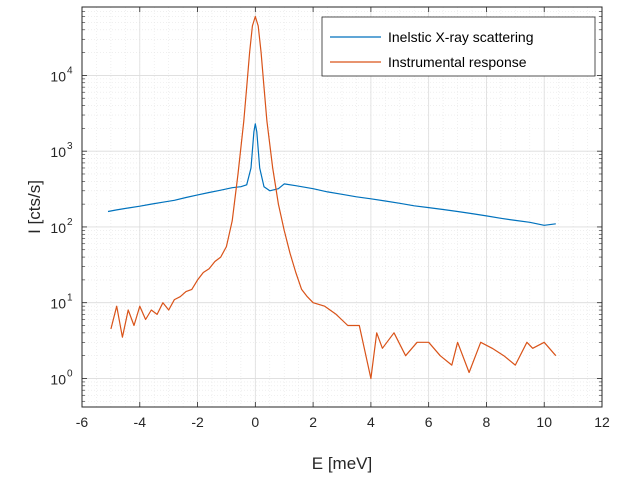  What do you see at coordinates (70, 70) in the screenshot?
I see `y-tick-exponent: 4` at bounding box center [70, 70].